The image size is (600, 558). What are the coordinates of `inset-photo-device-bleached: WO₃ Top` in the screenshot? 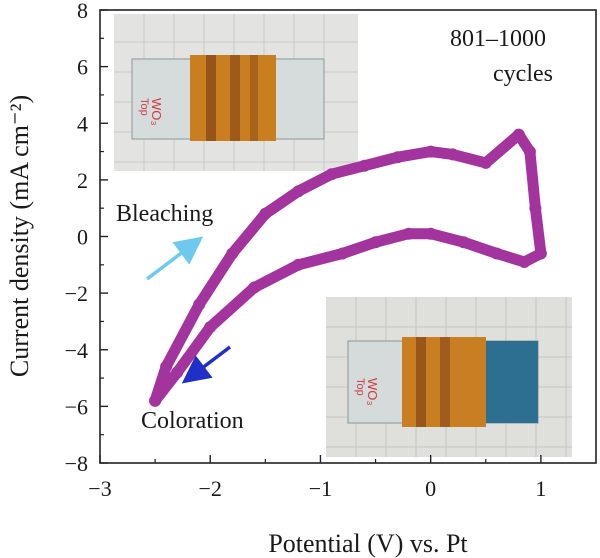 It's located at (236, 92).